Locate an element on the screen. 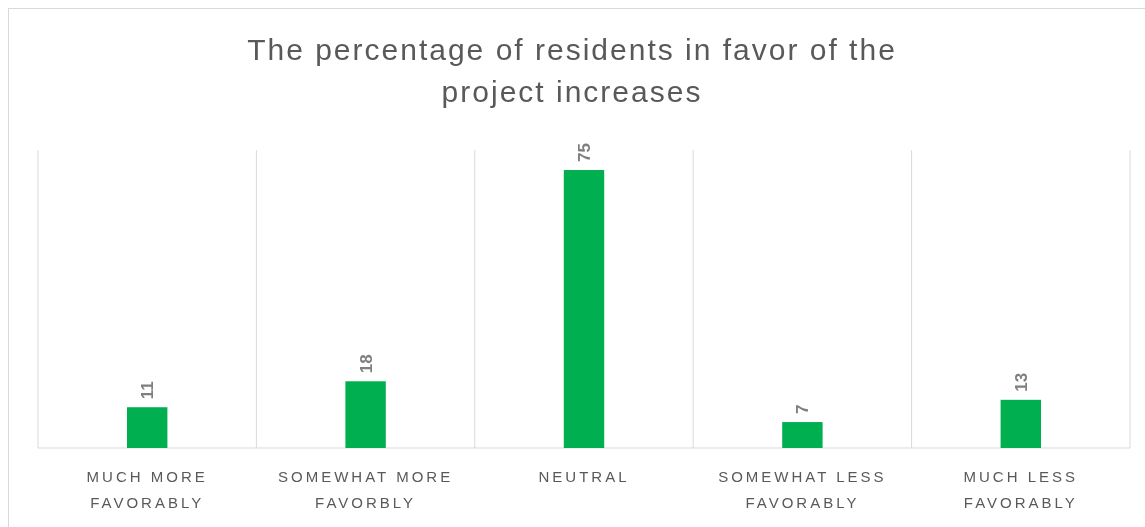 The width and height of the screenshot is (1145, 527). x-tick-label: MUCH LESS FAVORABLY is located at coordinates (1021, 489).